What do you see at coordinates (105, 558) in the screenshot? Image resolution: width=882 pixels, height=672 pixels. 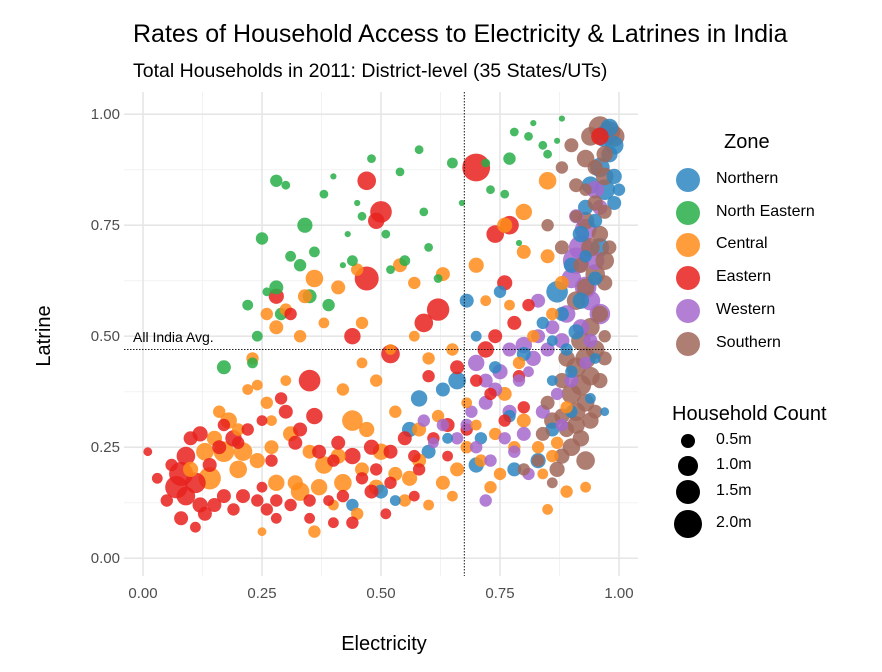 I see `y-tick-label: 0.00` at bounding box center [105, 558].